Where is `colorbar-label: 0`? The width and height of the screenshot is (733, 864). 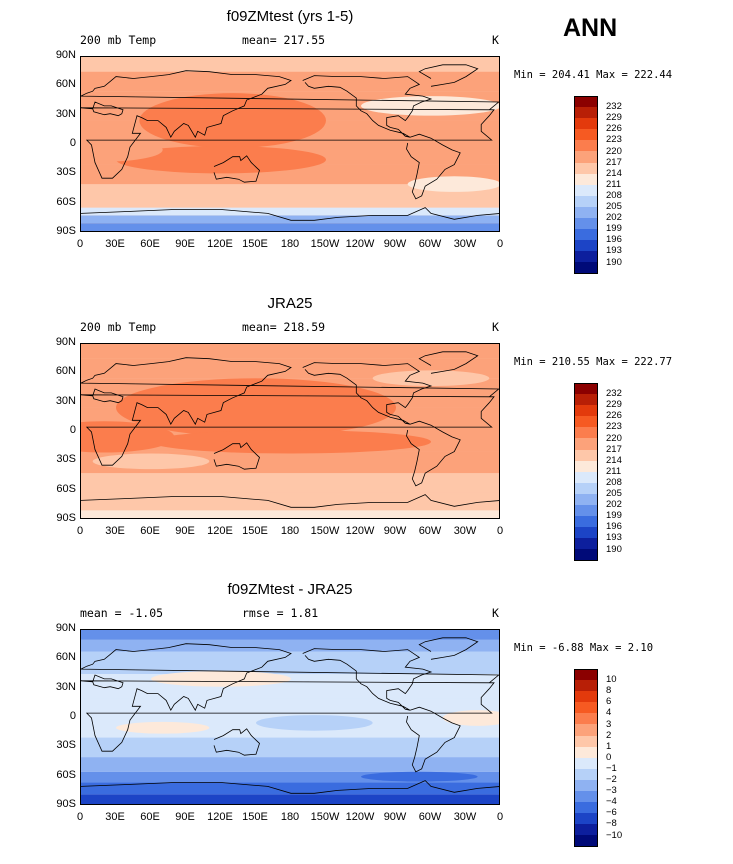 colorbar-label: 0 is located at coordinates (609, 757).